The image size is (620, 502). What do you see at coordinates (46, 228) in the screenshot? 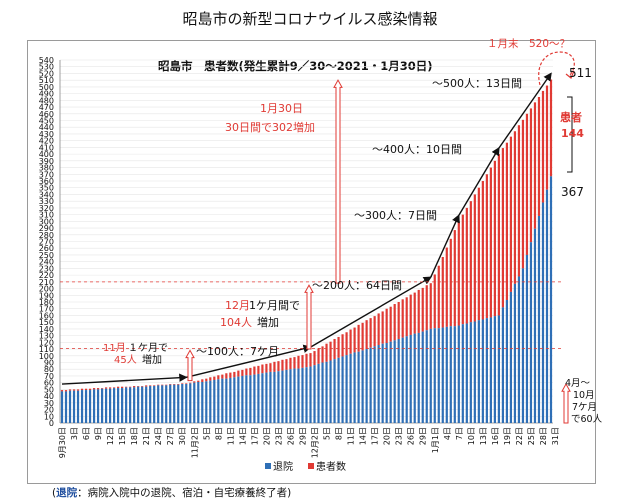
I see `y-tick-label: 290` at bounding box center [46, 228].